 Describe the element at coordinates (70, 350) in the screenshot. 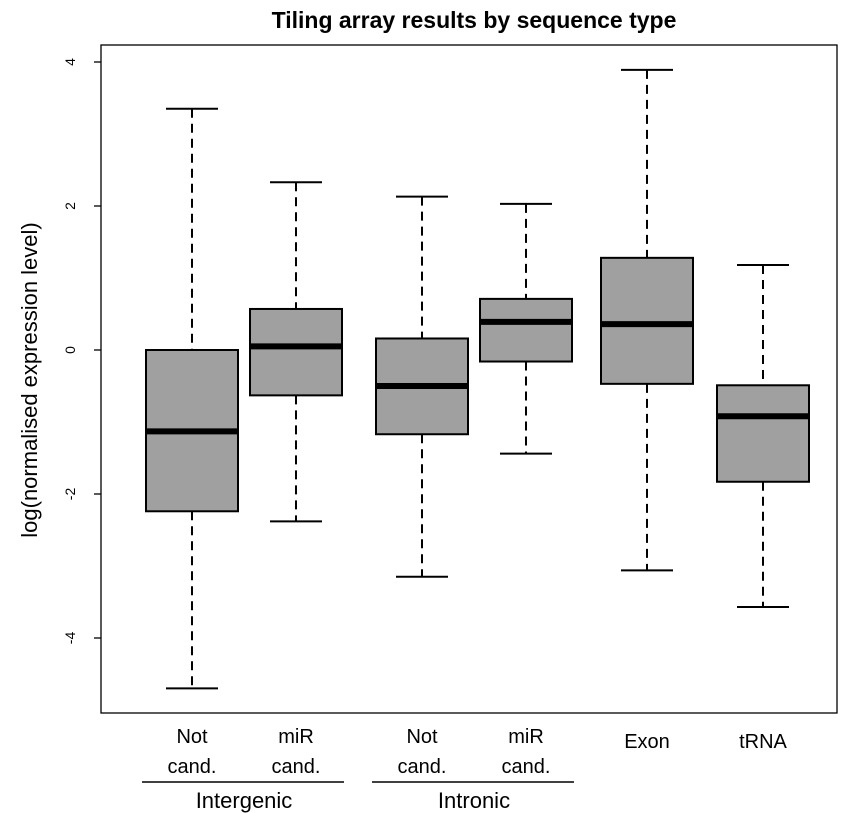

I see `y-tick-label: 0` at that location.